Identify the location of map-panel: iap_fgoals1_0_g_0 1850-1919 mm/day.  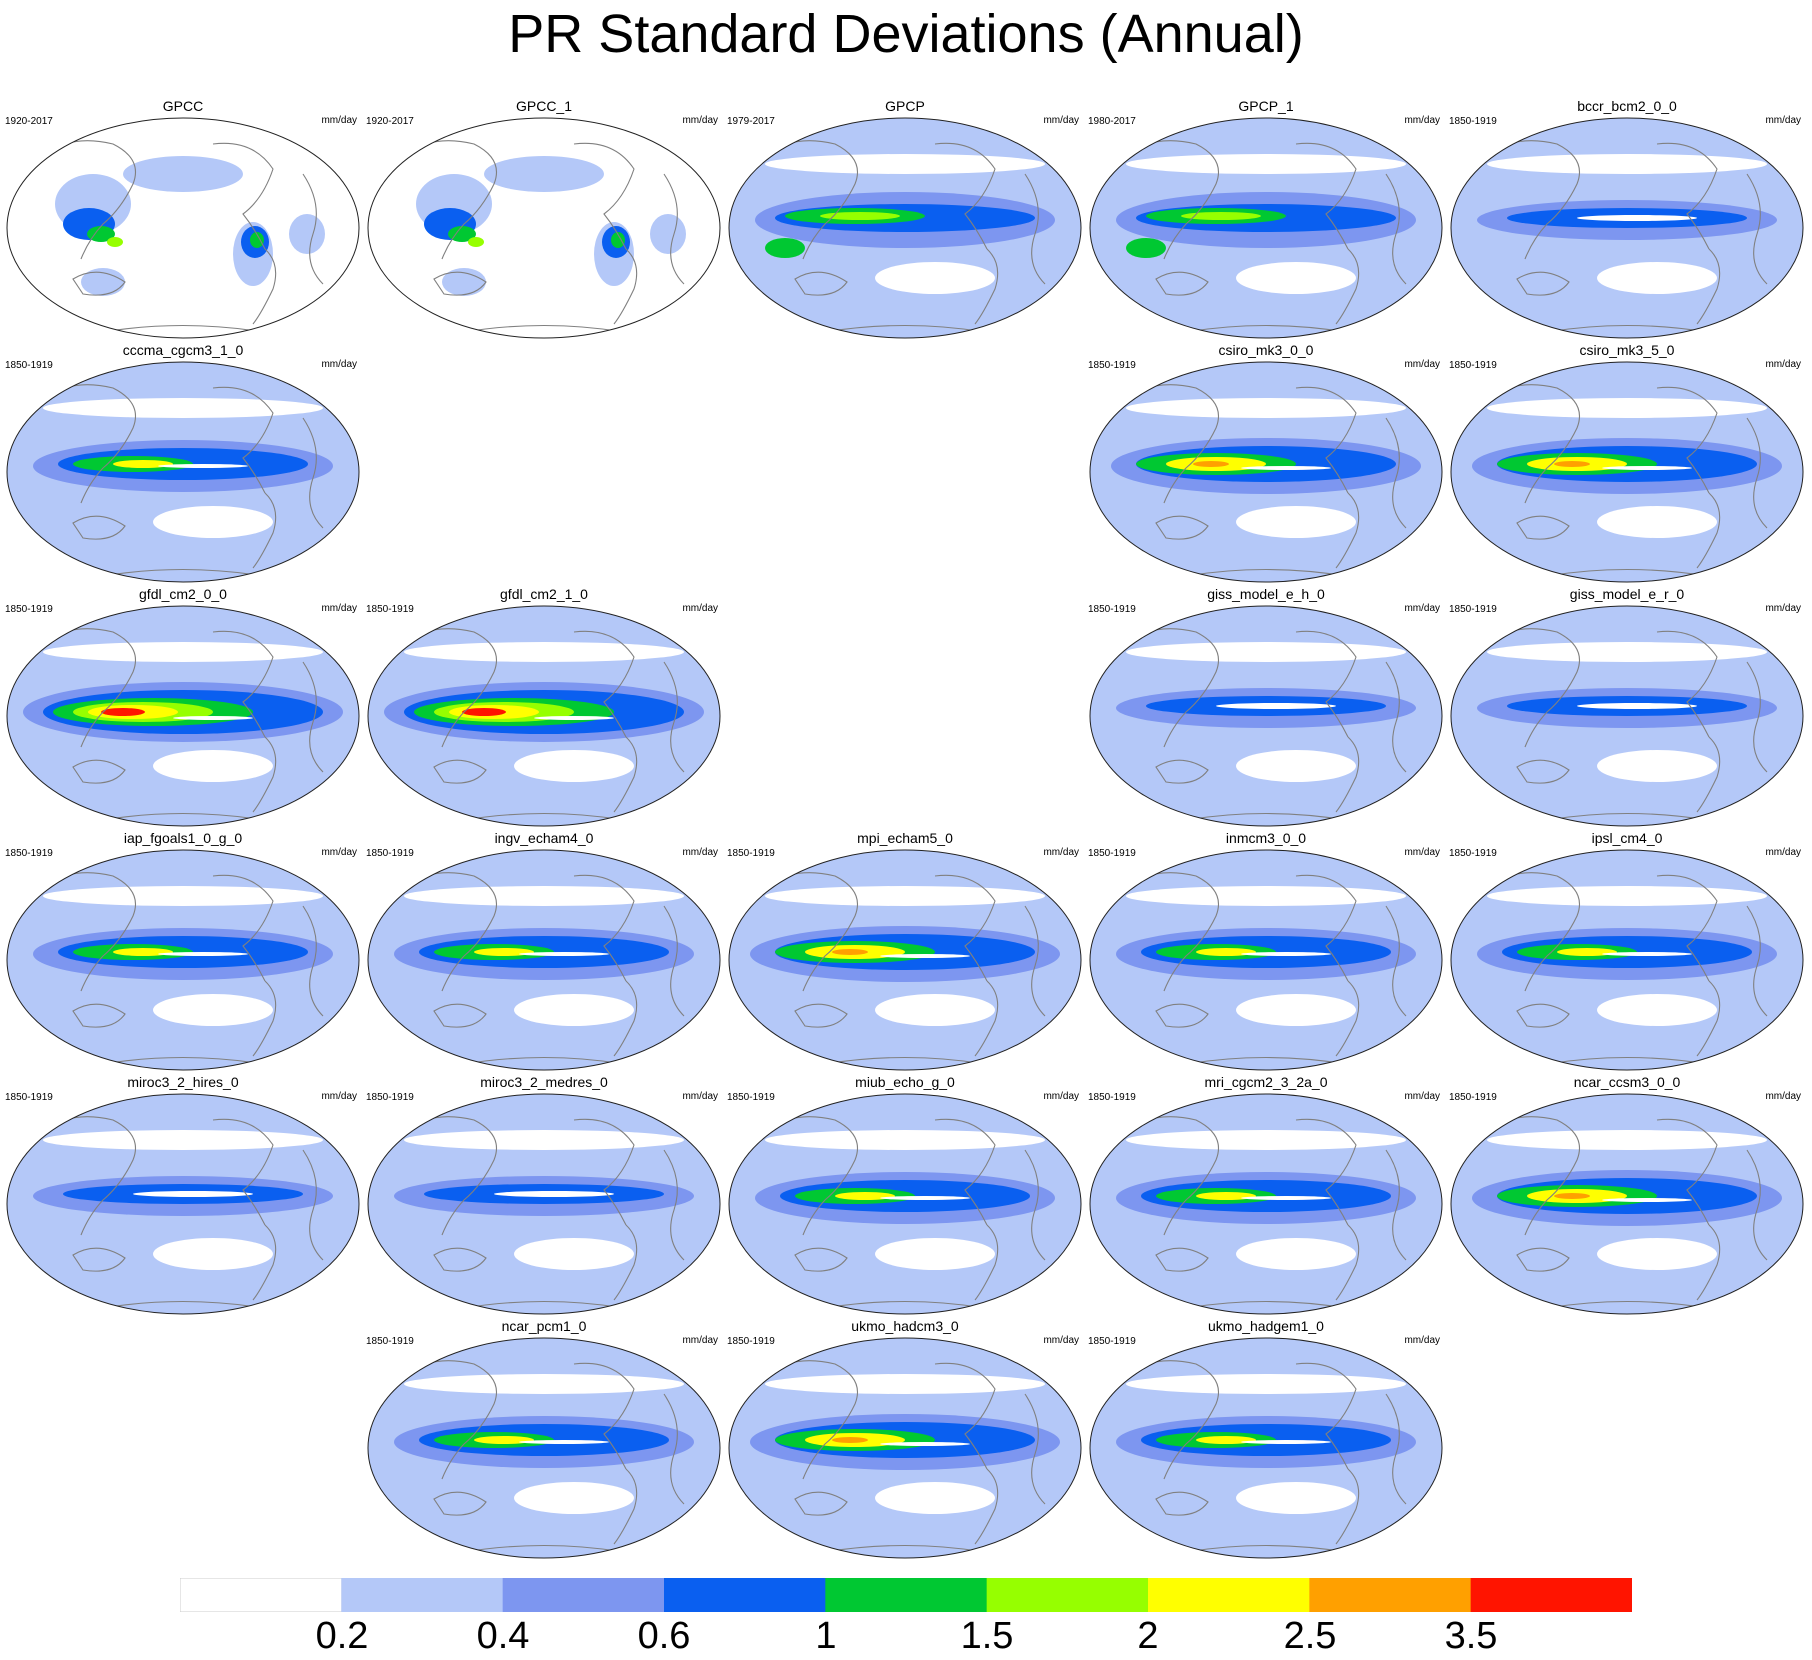
(183, 952).